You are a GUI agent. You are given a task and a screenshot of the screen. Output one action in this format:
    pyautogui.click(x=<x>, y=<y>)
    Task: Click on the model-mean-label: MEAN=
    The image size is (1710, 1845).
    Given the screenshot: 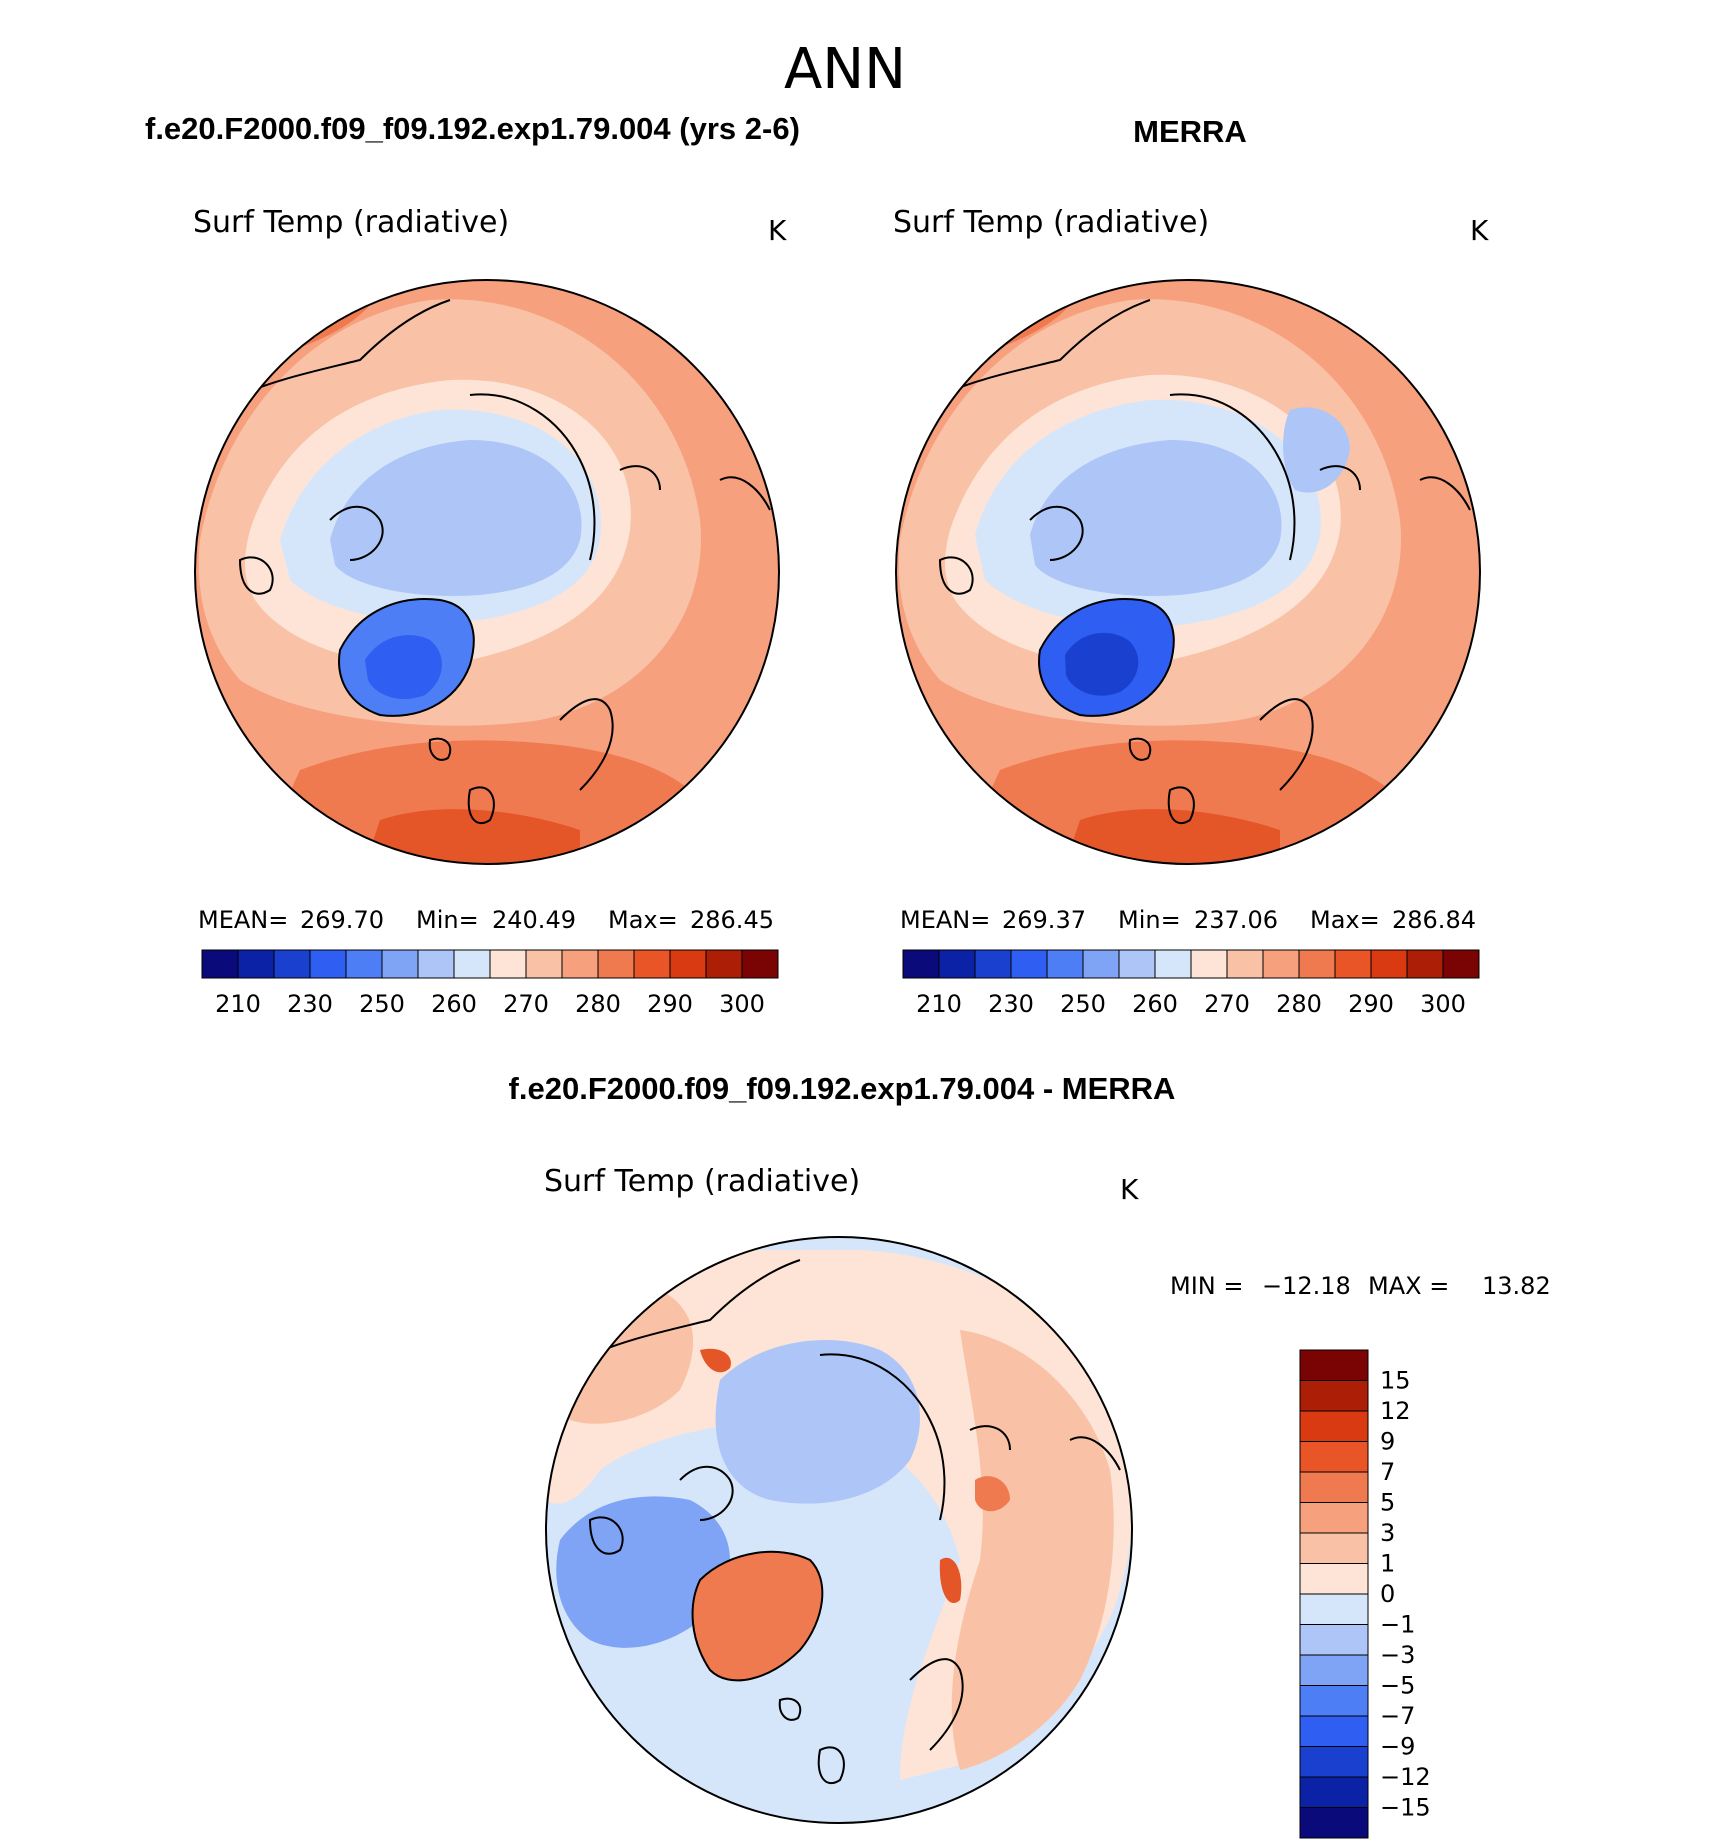 What is the action you would take?
    pyautogui.click(x=243, y=920)
    